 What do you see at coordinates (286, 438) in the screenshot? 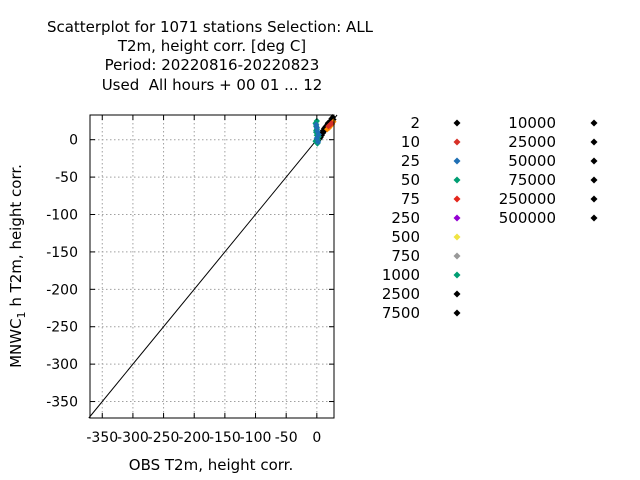
I see `x-tick-label: -50` at bounding box center [286, 438].